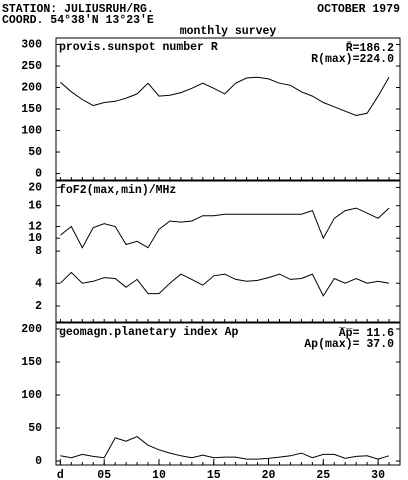  Describe the element at coordinates (35, 238) in the screenshot. I see `y-tick-label: 10` at that location.